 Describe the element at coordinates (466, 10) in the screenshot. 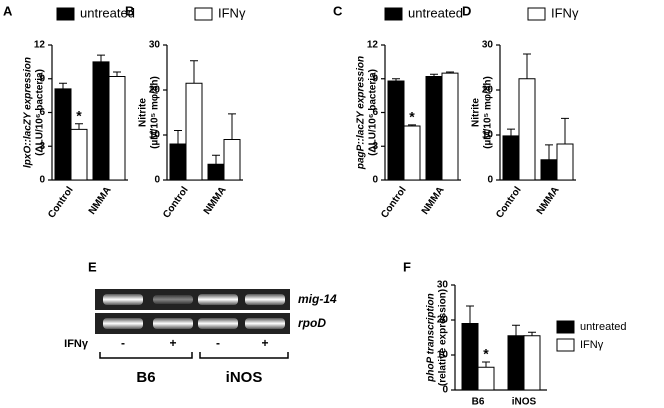

I see `panel-letter: D` at that location.